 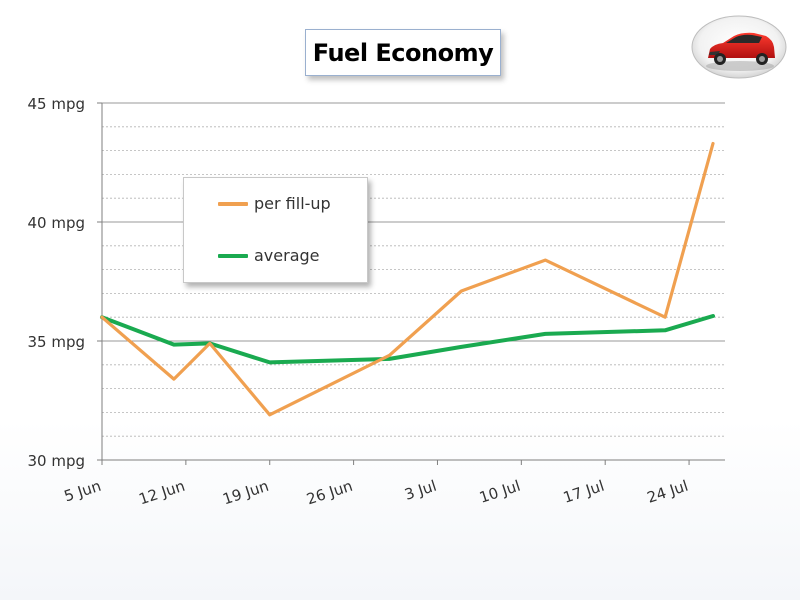 What do you see at coordinates (583, 492) in the screenshot?
I see `x-tick-label: 17 Jul` at bounding box center [583, 492].